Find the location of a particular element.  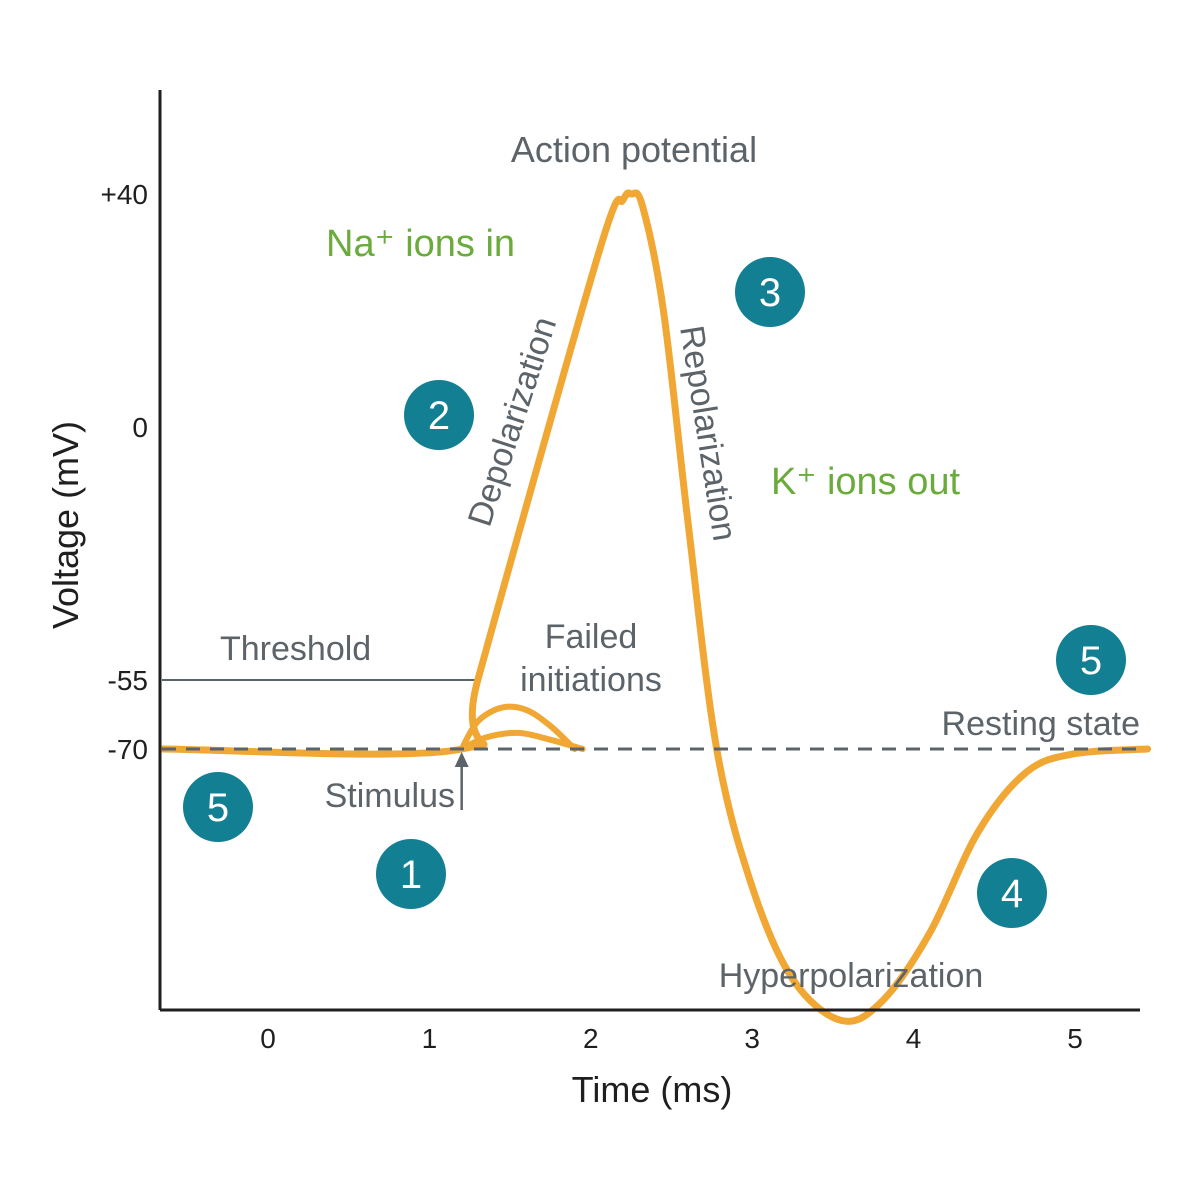

step-badge-number: 4 is located at coordinates (1012, 894).